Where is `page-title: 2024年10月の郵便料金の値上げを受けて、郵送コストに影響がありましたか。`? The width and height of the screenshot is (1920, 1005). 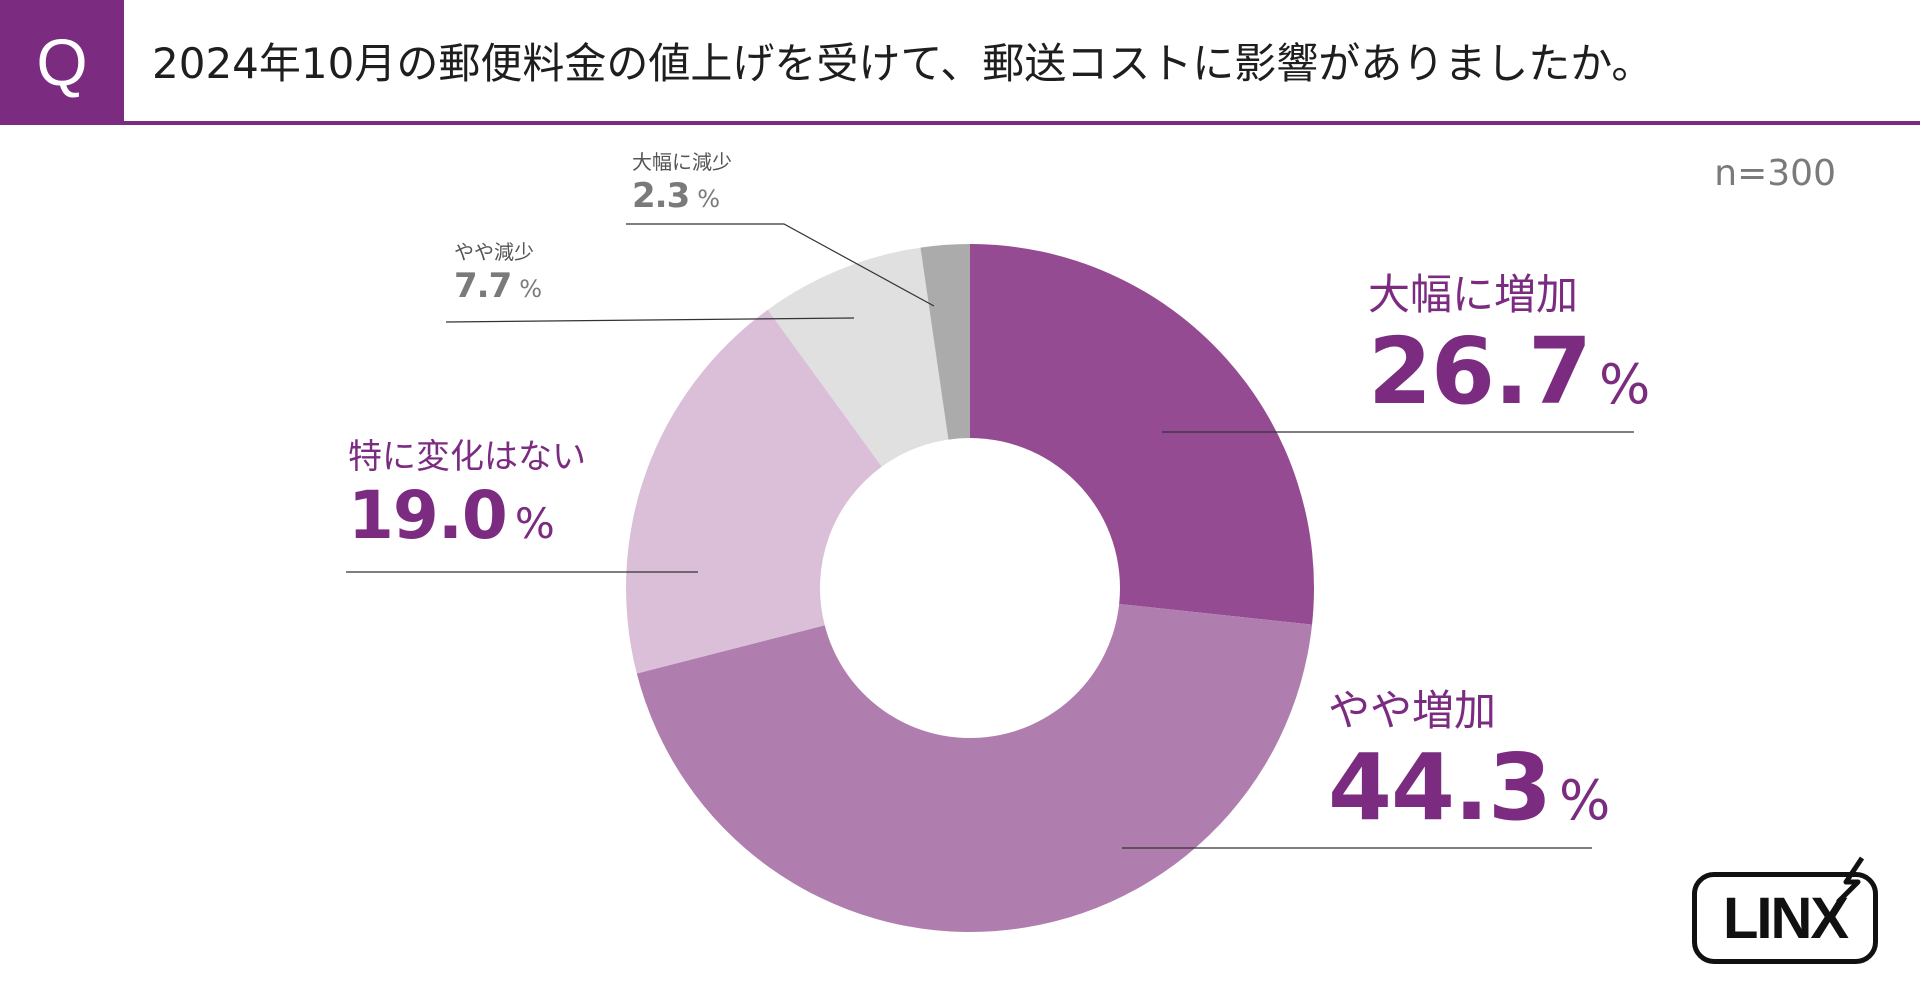
page-title: 2024年10月の郵便料金の値上げを受けて、郵送コストに影響がありましたか。 is located at coordinates (903, 63).